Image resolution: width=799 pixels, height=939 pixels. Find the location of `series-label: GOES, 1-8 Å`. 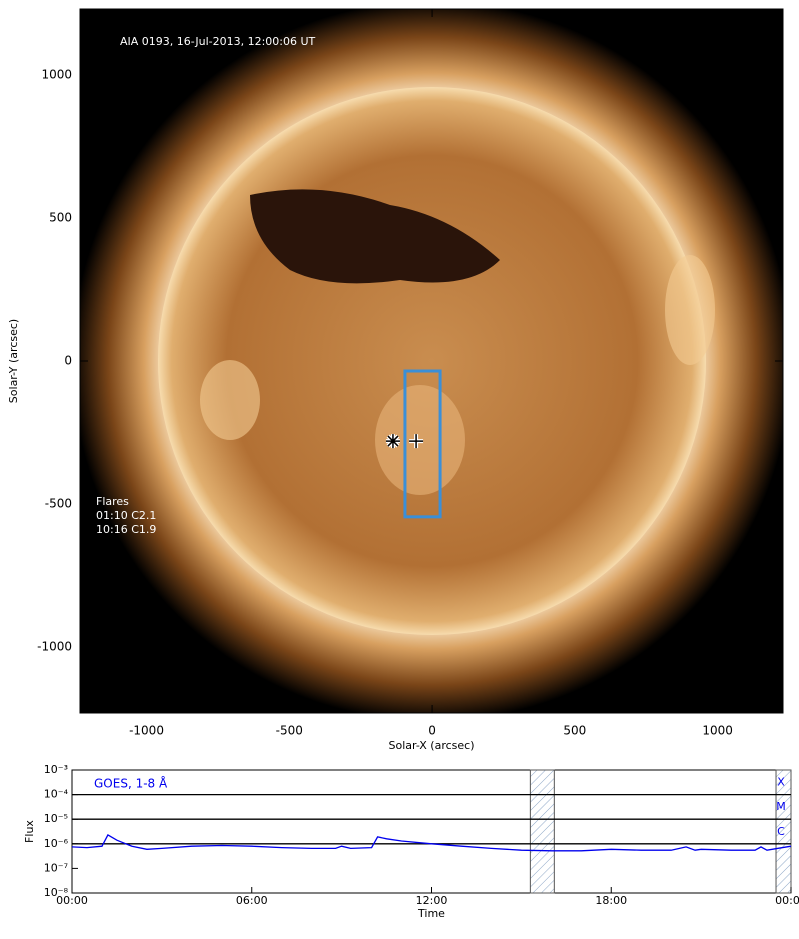

series-label: GOES, 1-8 Å is located at coordinates (131, 783).